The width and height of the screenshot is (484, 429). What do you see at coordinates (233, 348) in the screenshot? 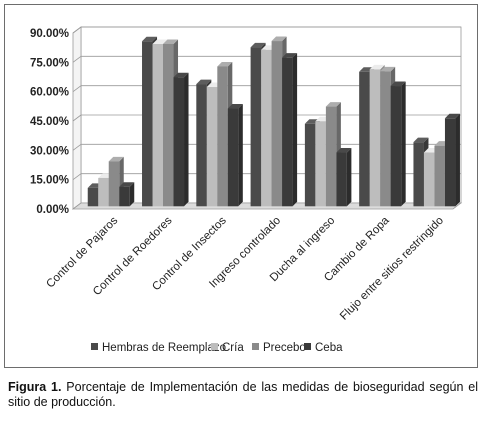
I see `legend-label: Cría` at bounding box center [233, 348].